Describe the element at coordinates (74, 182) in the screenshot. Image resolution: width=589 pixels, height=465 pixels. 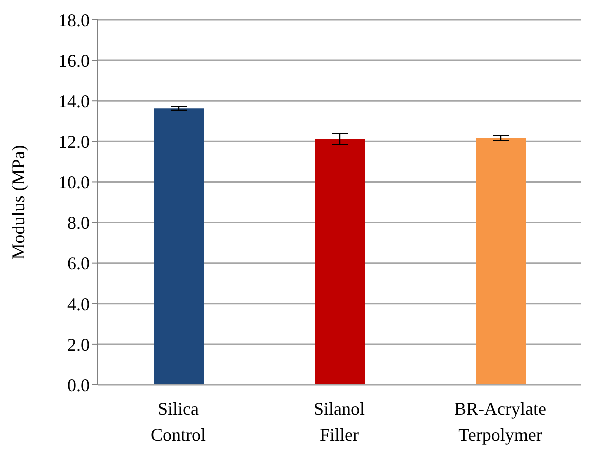
I see `y-tick-label: 10.0` at that location.